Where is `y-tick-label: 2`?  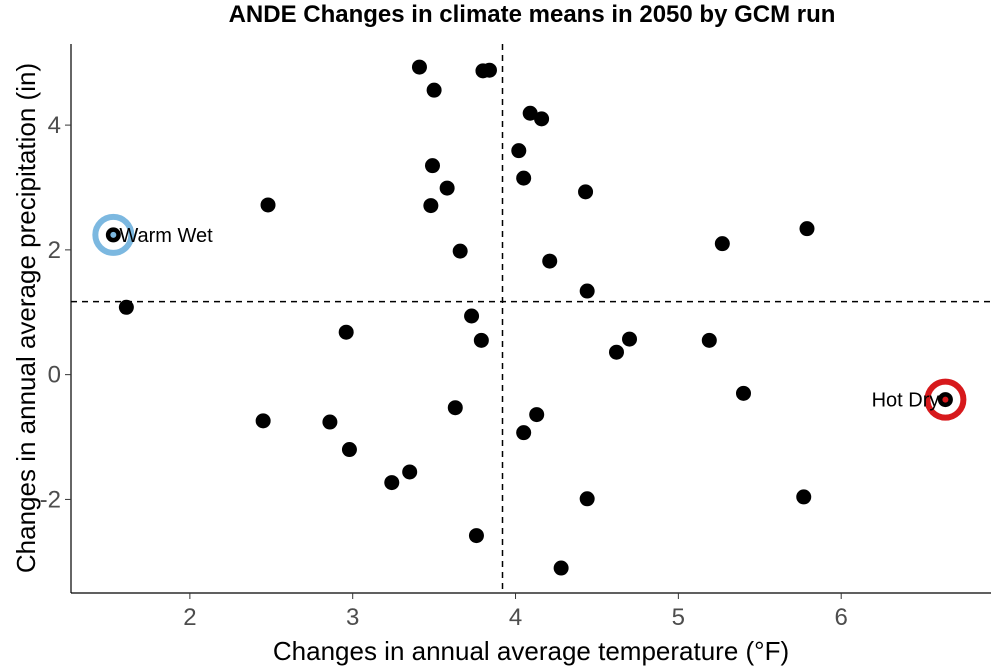
y-tick-label: 2 is located at coordinates (54, 250).